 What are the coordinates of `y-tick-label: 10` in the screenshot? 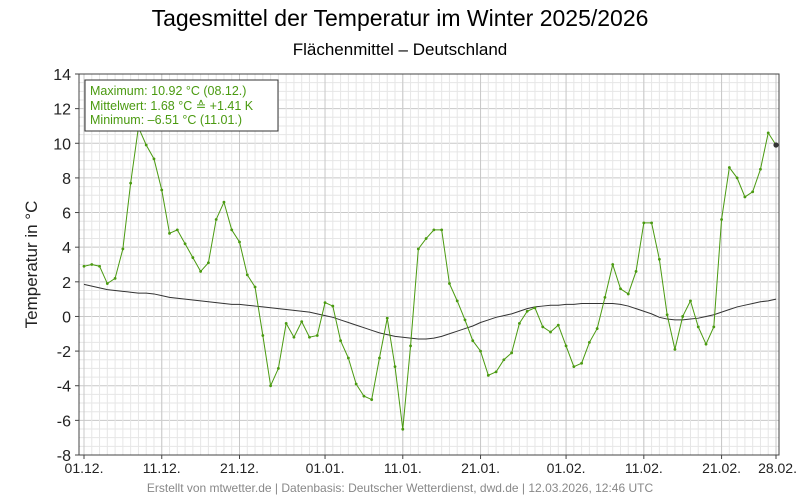 It's located at (62, 144).